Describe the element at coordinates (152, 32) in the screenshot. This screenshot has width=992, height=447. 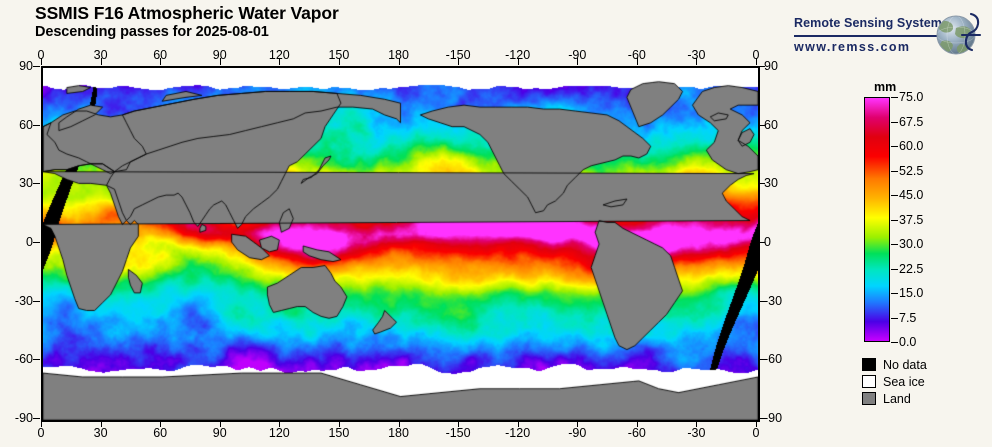
I see `page-subtitle: Descending passes for 2025-08-01` at that location.